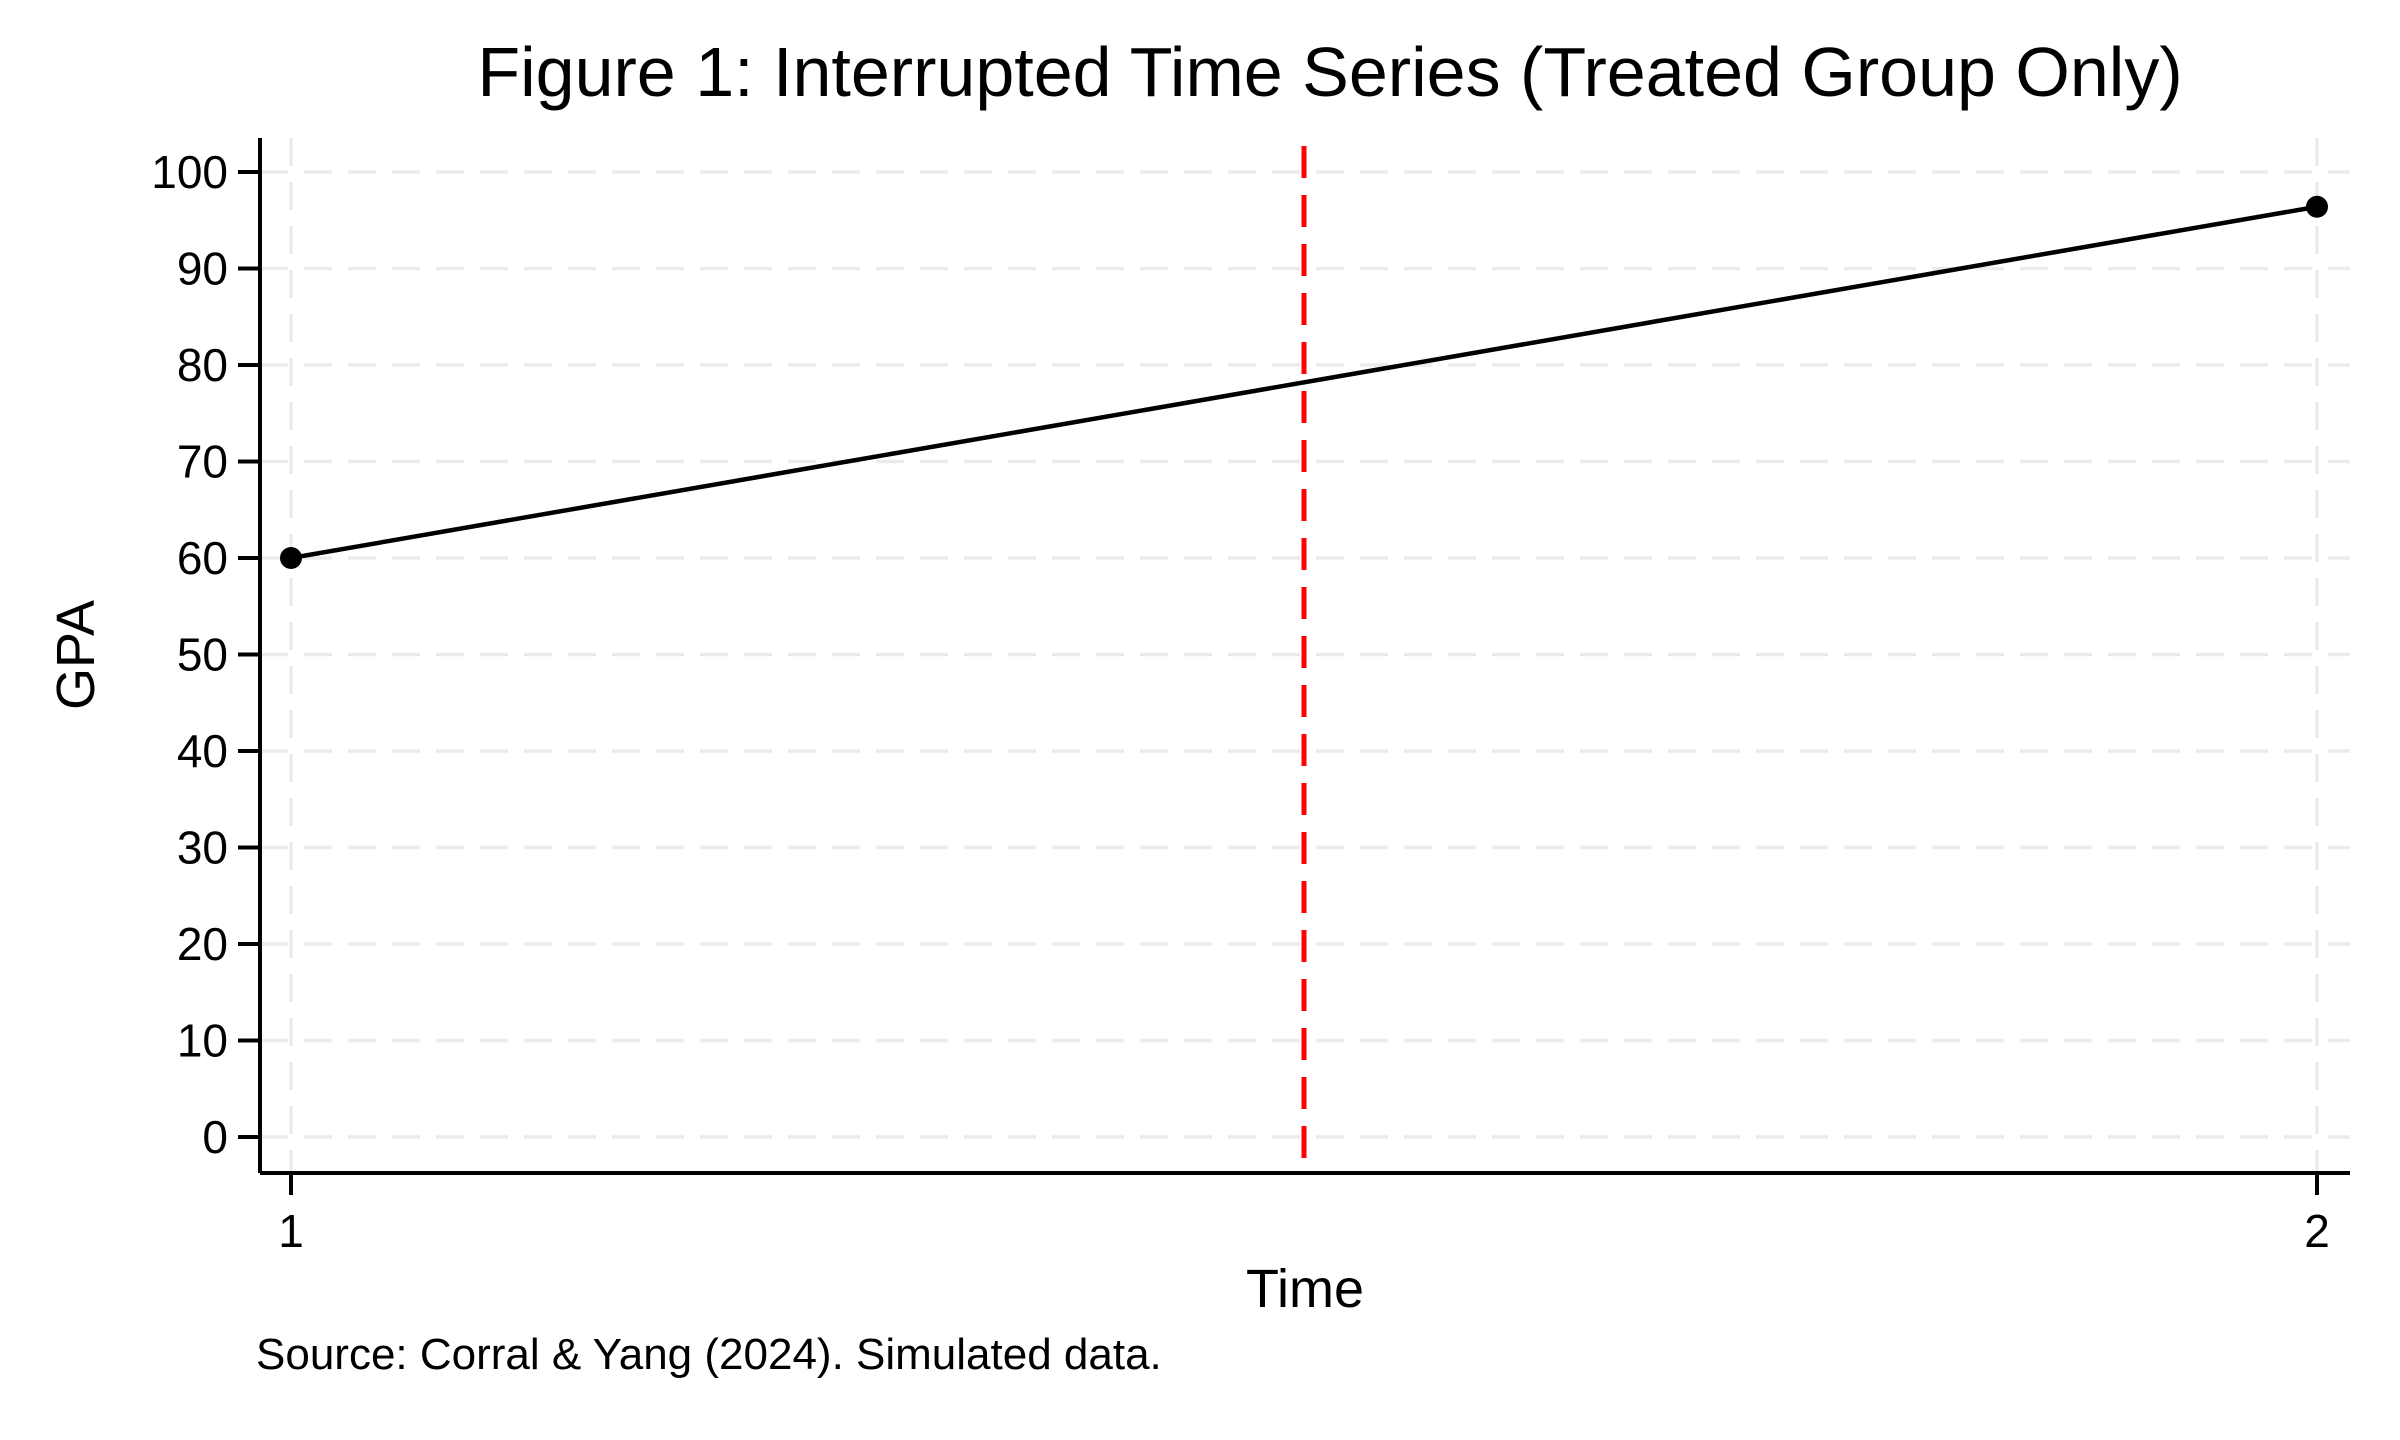 The height and width of the screenshot is (1440, 2400). I want to click on y-tick-label: 90, so click(202, 269).